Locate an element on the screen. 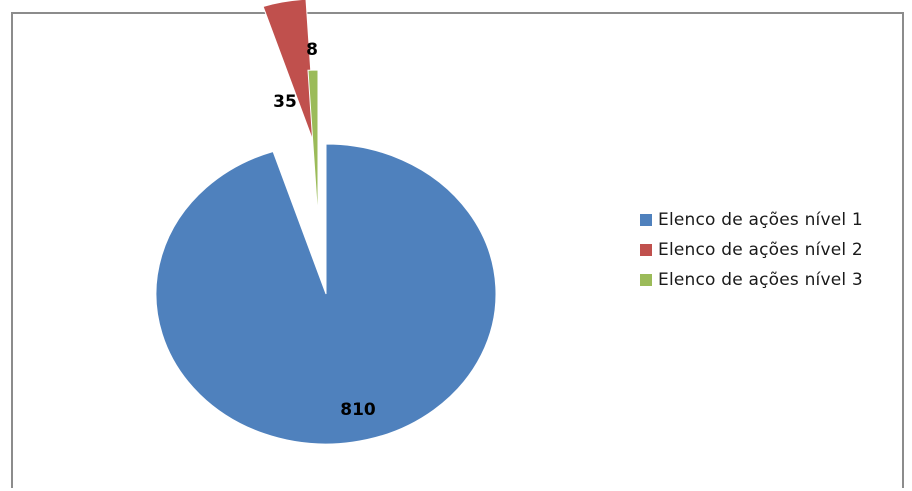 The height and width of the screenshot is (491, 912). legend-label-level-2: Elenco de ações nível 2 is located at coordinates (760, 250).